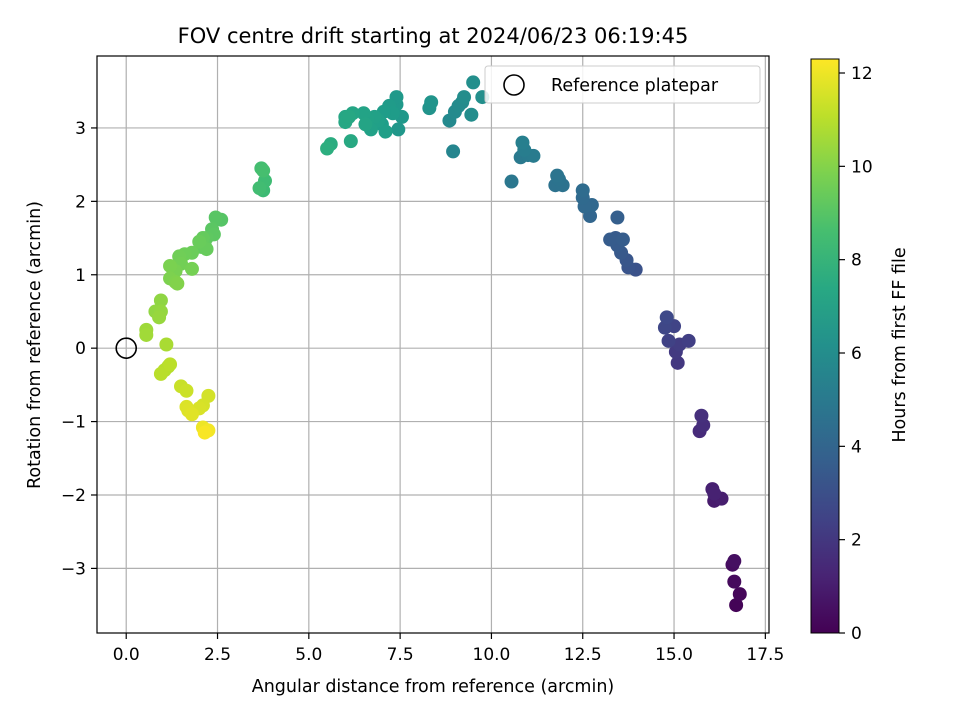  Describe the element at coordinates (308, 655) in the screenshot. I see `x-tick-label: 5.0` at that location.